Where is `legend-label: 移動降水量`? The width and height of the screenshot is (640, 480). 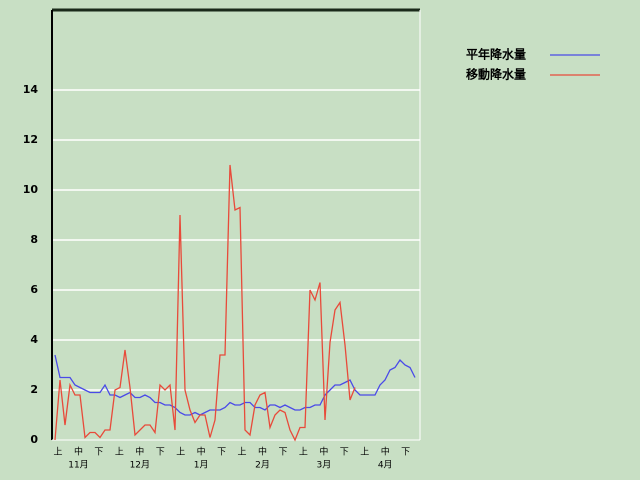
legend-label: 移動降水量 is located at coordinates (496, 74).